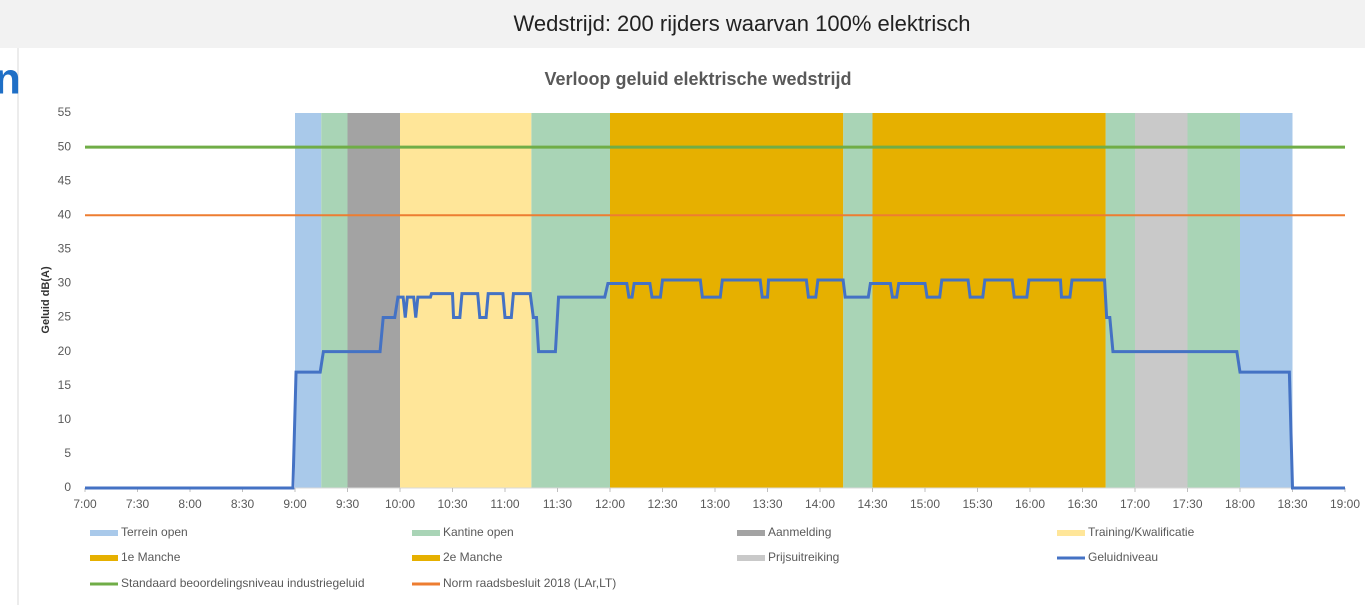  Describe the element at coordinates (65, 385) in the screenshot. I see `y-tick-label: 15` at that location.